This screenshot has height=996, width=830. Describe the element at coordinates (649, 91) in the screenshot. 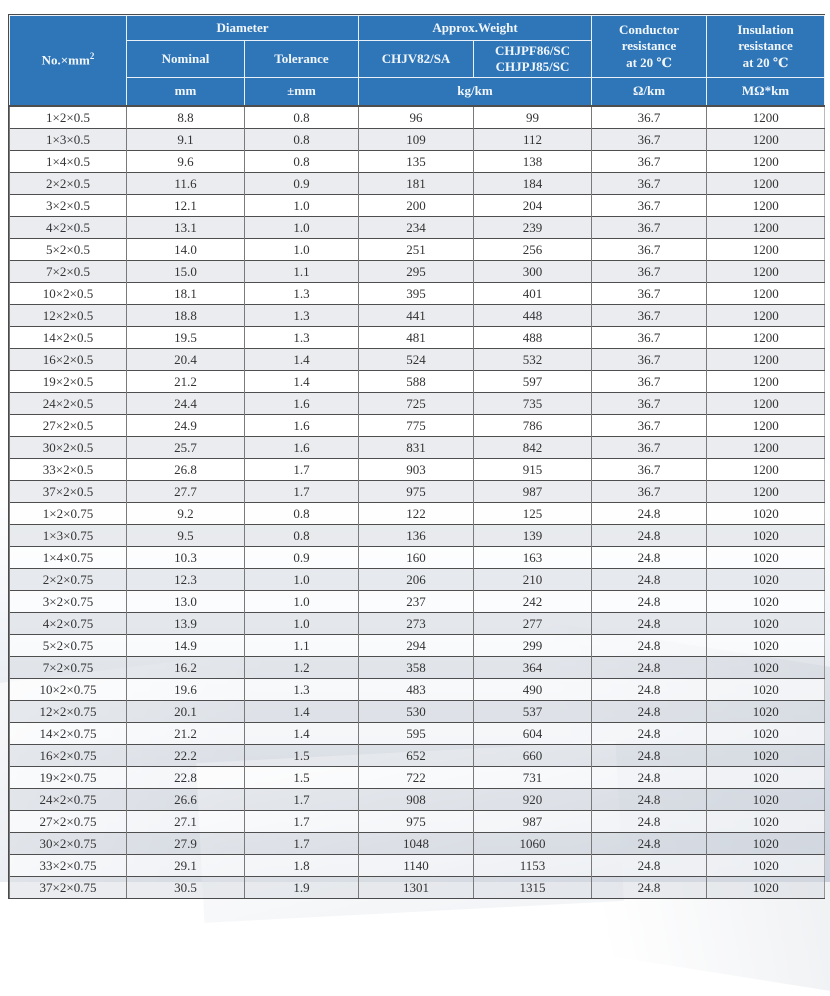

I see `unit-ohm-km: Ω/km` at that location.